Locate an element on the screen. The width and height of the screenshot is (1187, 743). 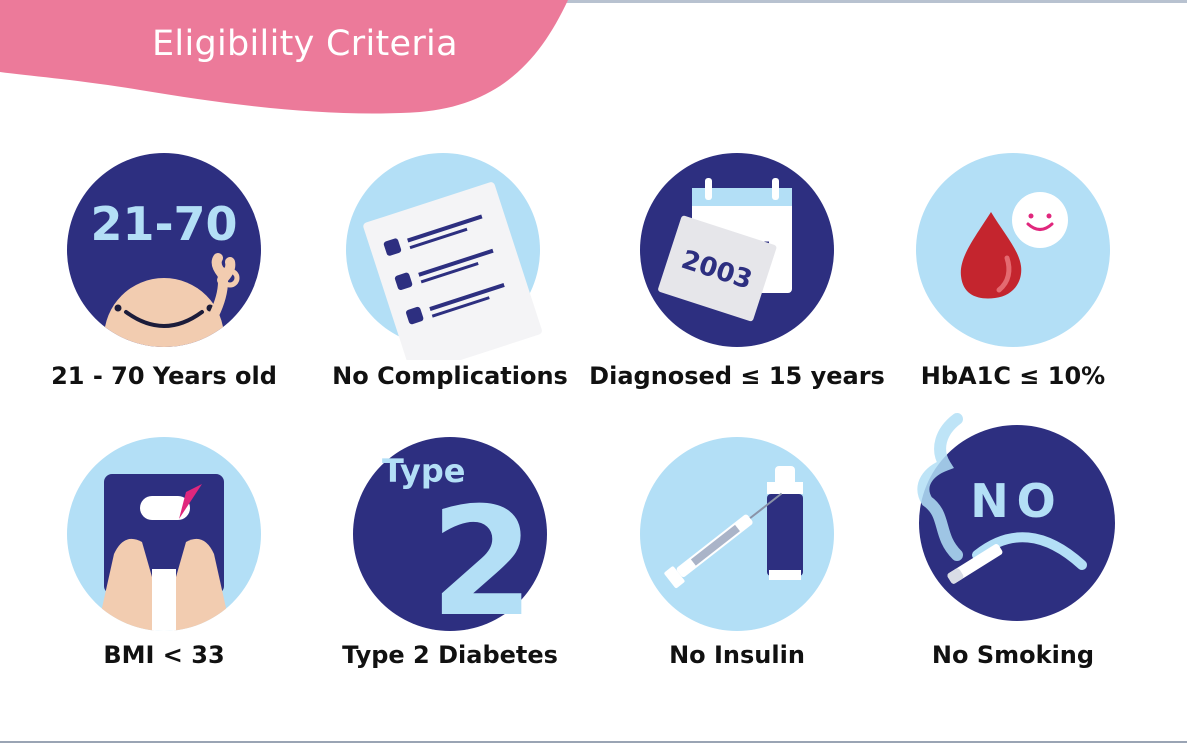
criterion-label-hba1c: HbA1C ≤ 10% is located at coordinates (1013, 376).